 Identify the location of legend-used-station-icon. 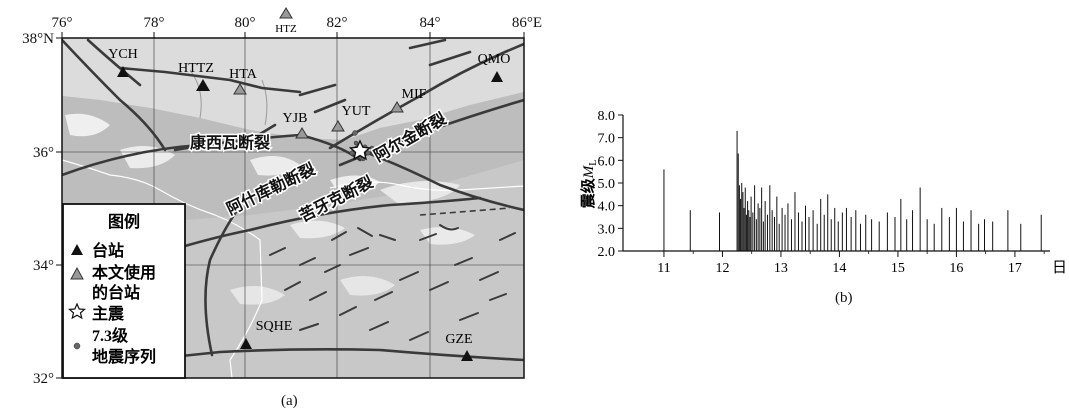
(77, 273).